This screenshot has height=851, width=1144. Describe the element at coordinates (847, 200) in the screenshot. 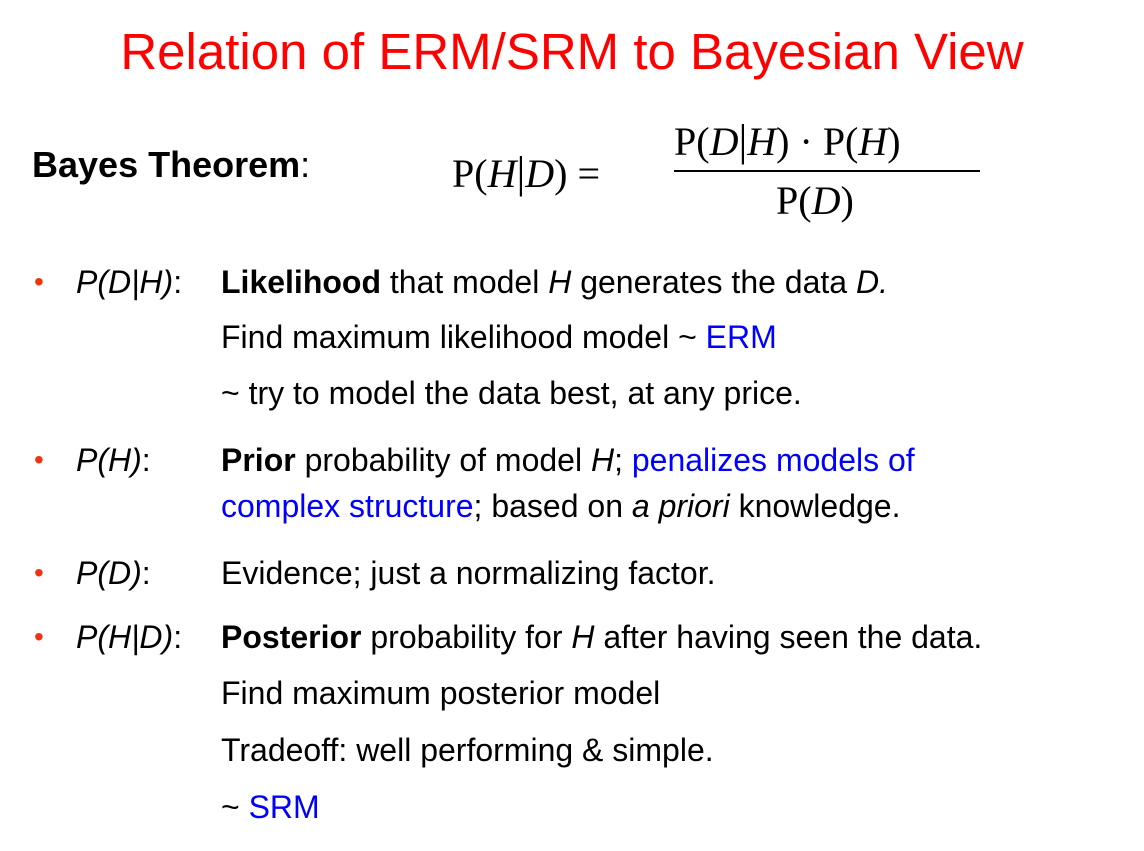

I see `formula-den-close: )` at that location.